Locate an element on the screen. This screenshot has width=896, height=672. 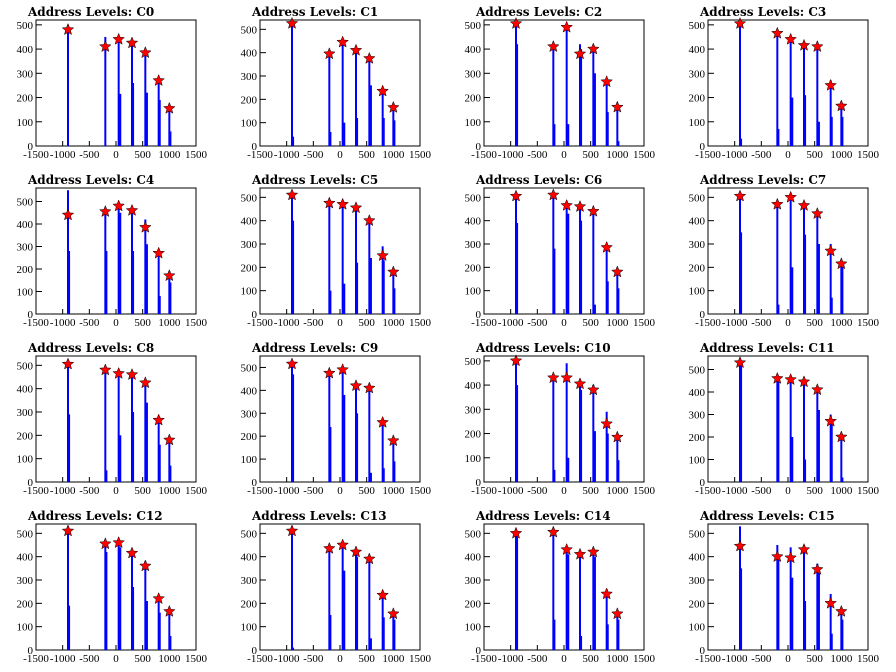
y-tick-label: 500 is located at coordinates (473, 198).